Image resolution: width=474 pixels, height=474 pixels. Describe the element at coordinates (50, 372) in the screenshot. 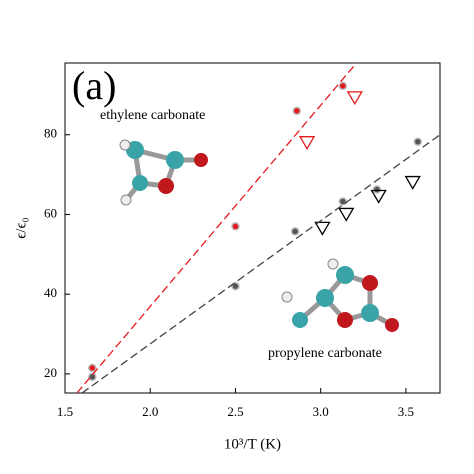

I see `y-tick-label: 20` at that location.